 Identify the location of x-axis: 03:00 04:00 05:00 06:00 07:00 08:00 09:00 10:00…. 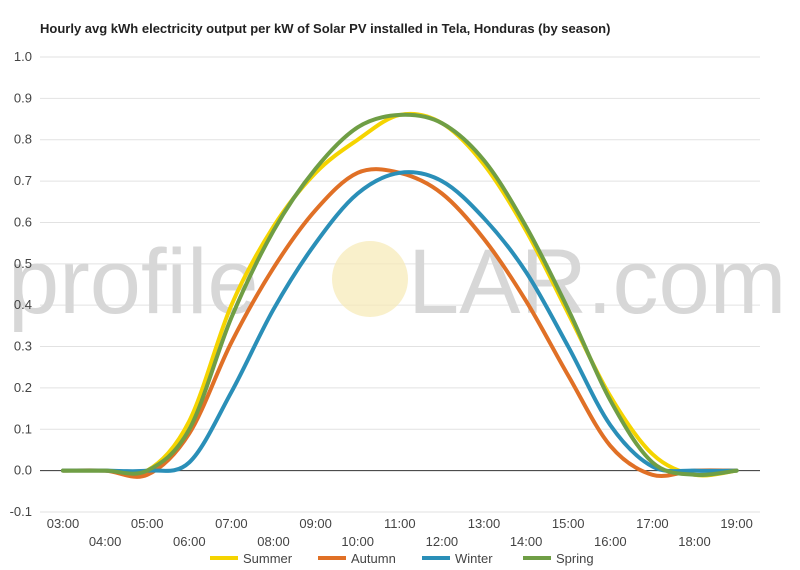
(400, 532).